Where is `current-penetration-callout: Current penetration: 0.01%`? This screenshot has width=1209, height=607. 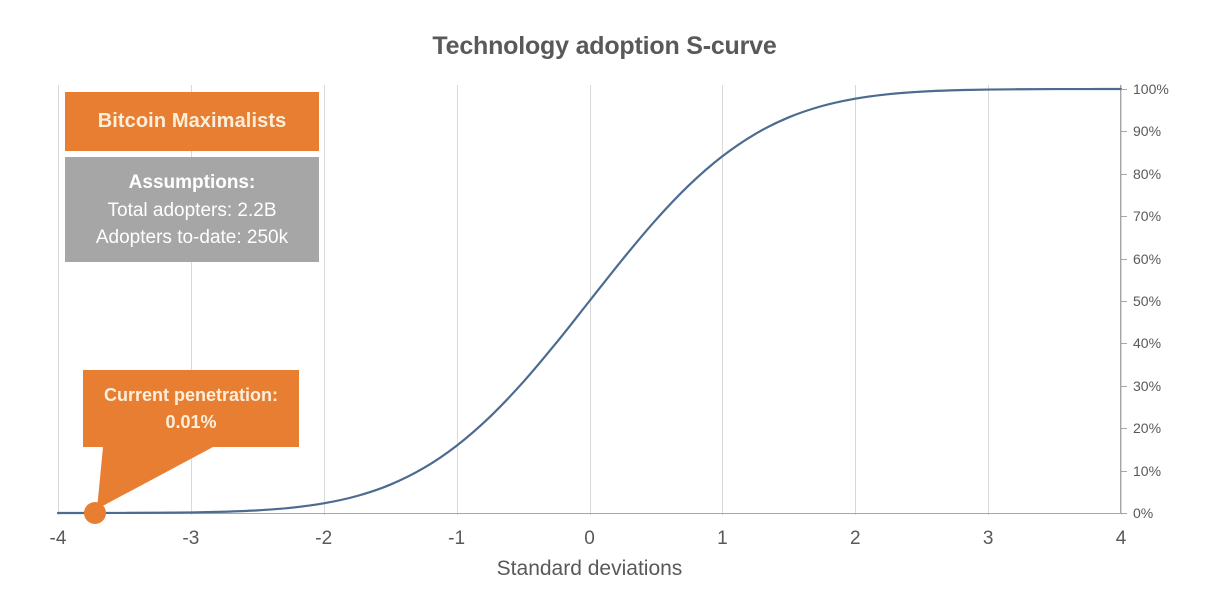 current-penetration-callout: Current penetration: 0.01% is located at coordinates (191, 408).